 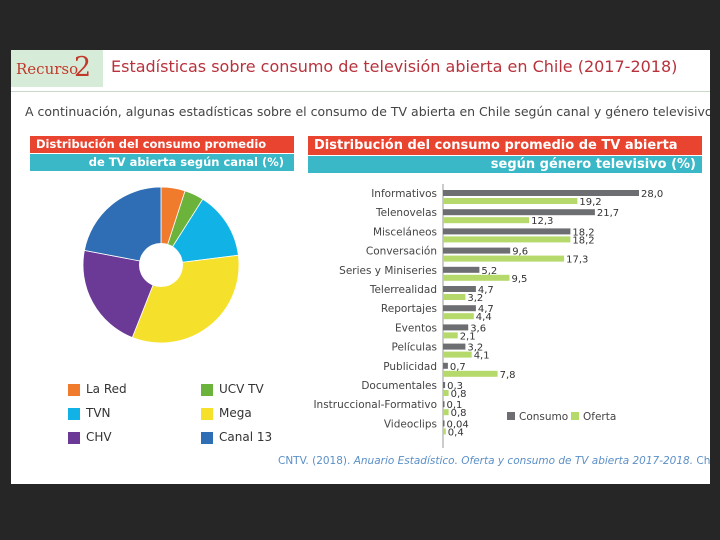 What do you see at coordinates (511, 416) in the screenshot?
I see `chart-legend-swatch-consumo` at bounding box center [511, 416].